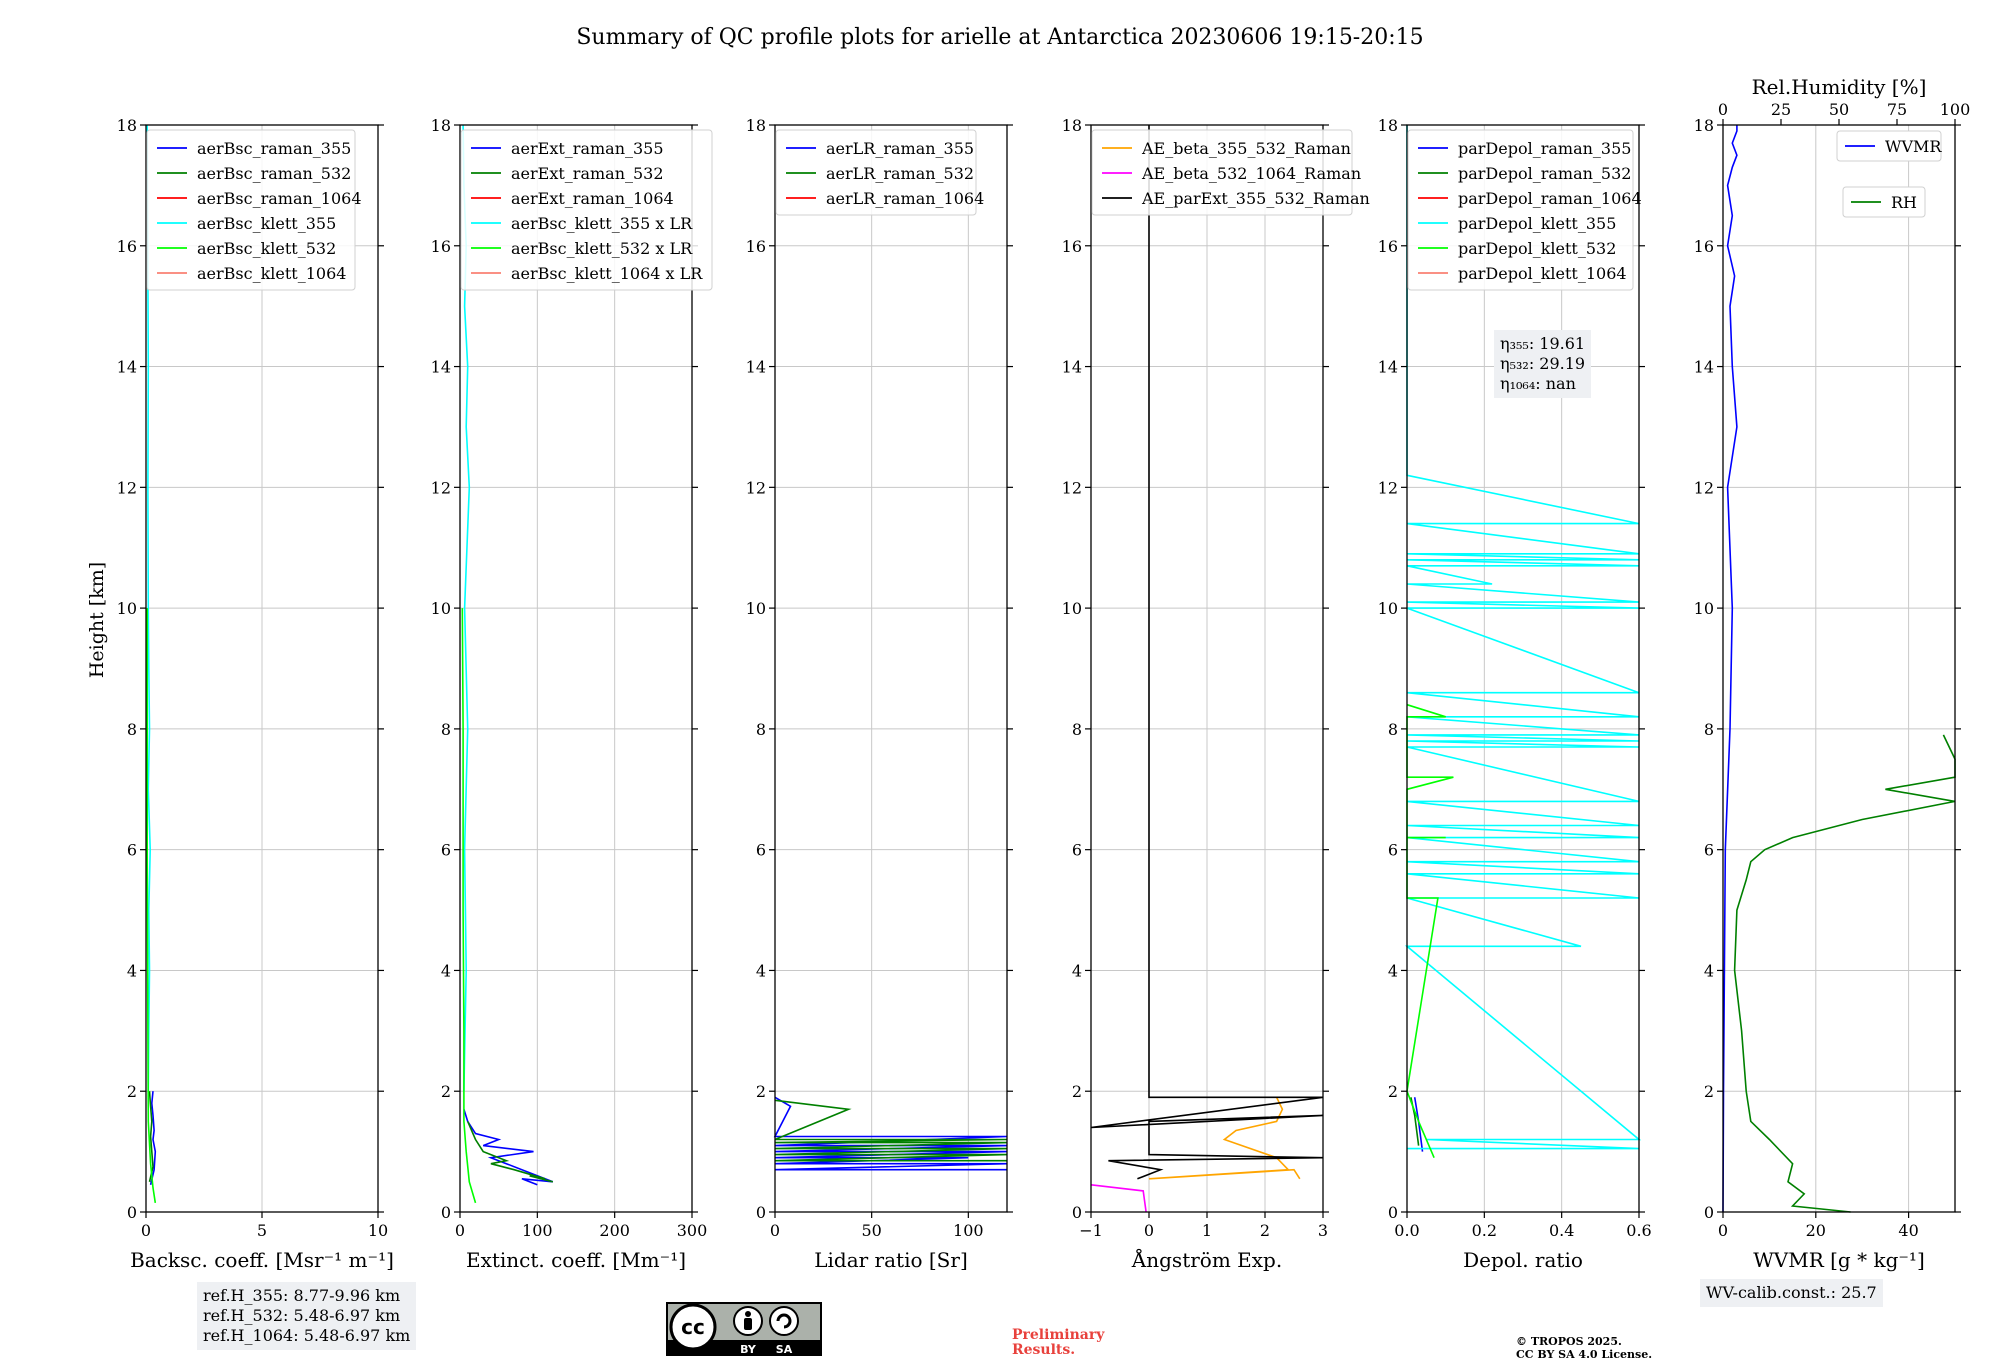 The width and height of the screenshot is (2000, 1361). I want to click on top-x-tick-label: 50, so click(1839, 109).